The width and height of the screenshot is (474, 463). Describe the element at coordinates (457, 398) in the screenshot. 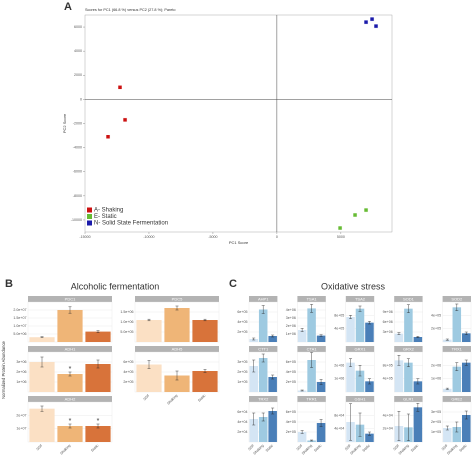

I see `facet-title: GRE2` at that location.